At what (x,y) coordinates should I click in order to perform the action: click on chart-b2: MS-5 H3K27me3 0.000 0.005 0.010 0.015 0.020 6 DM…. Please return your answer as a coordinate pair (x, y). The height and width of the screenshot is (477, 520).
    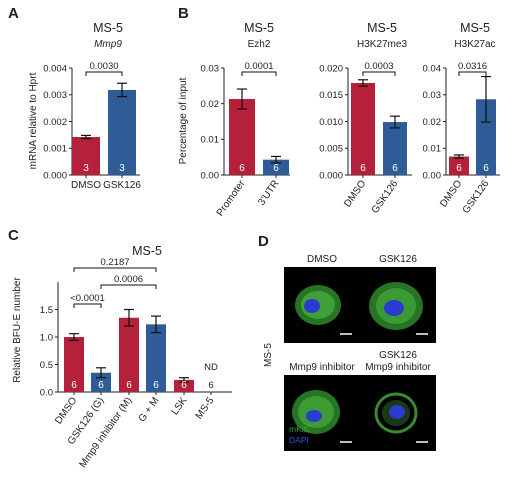
    Looking at the image, I should click on (365, 118).